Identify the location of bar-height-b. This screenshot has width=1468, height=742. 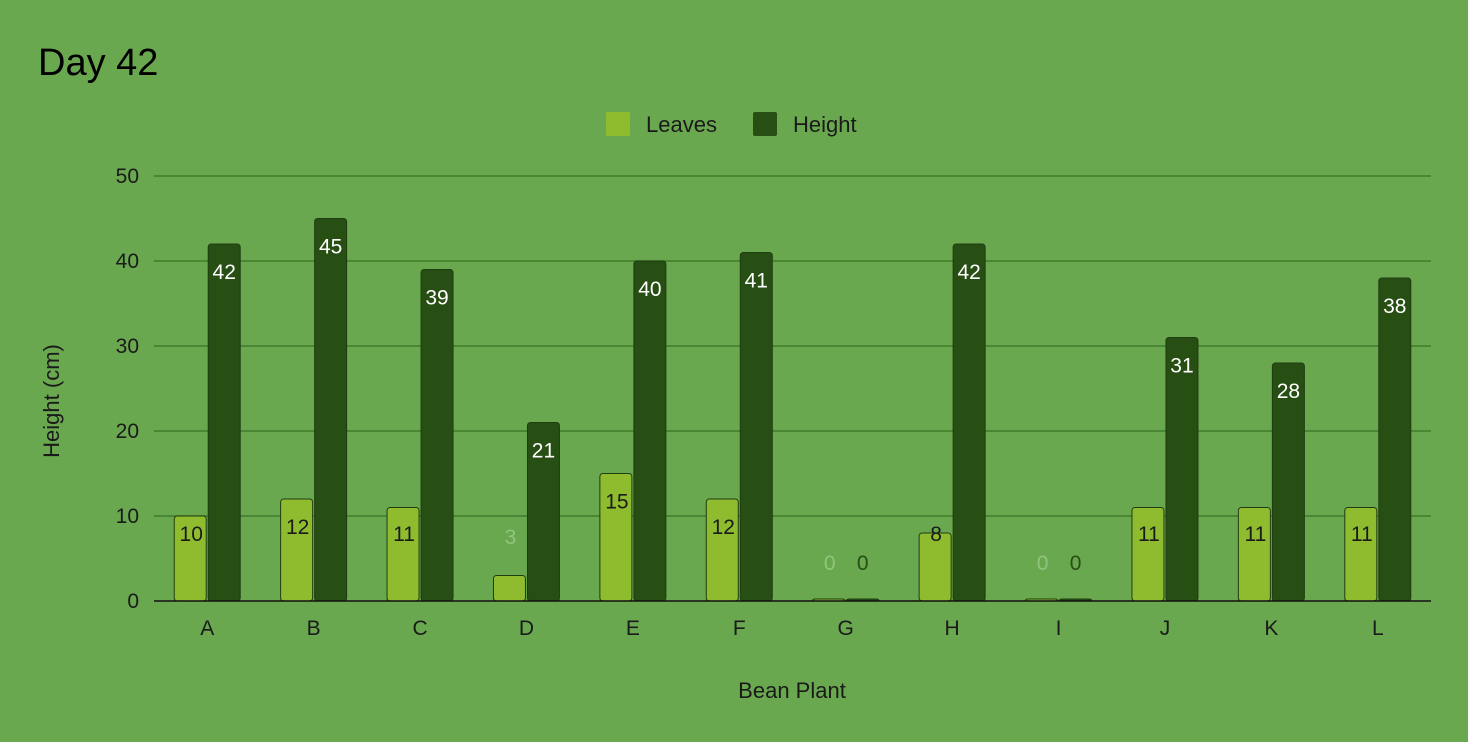
(331, 410).